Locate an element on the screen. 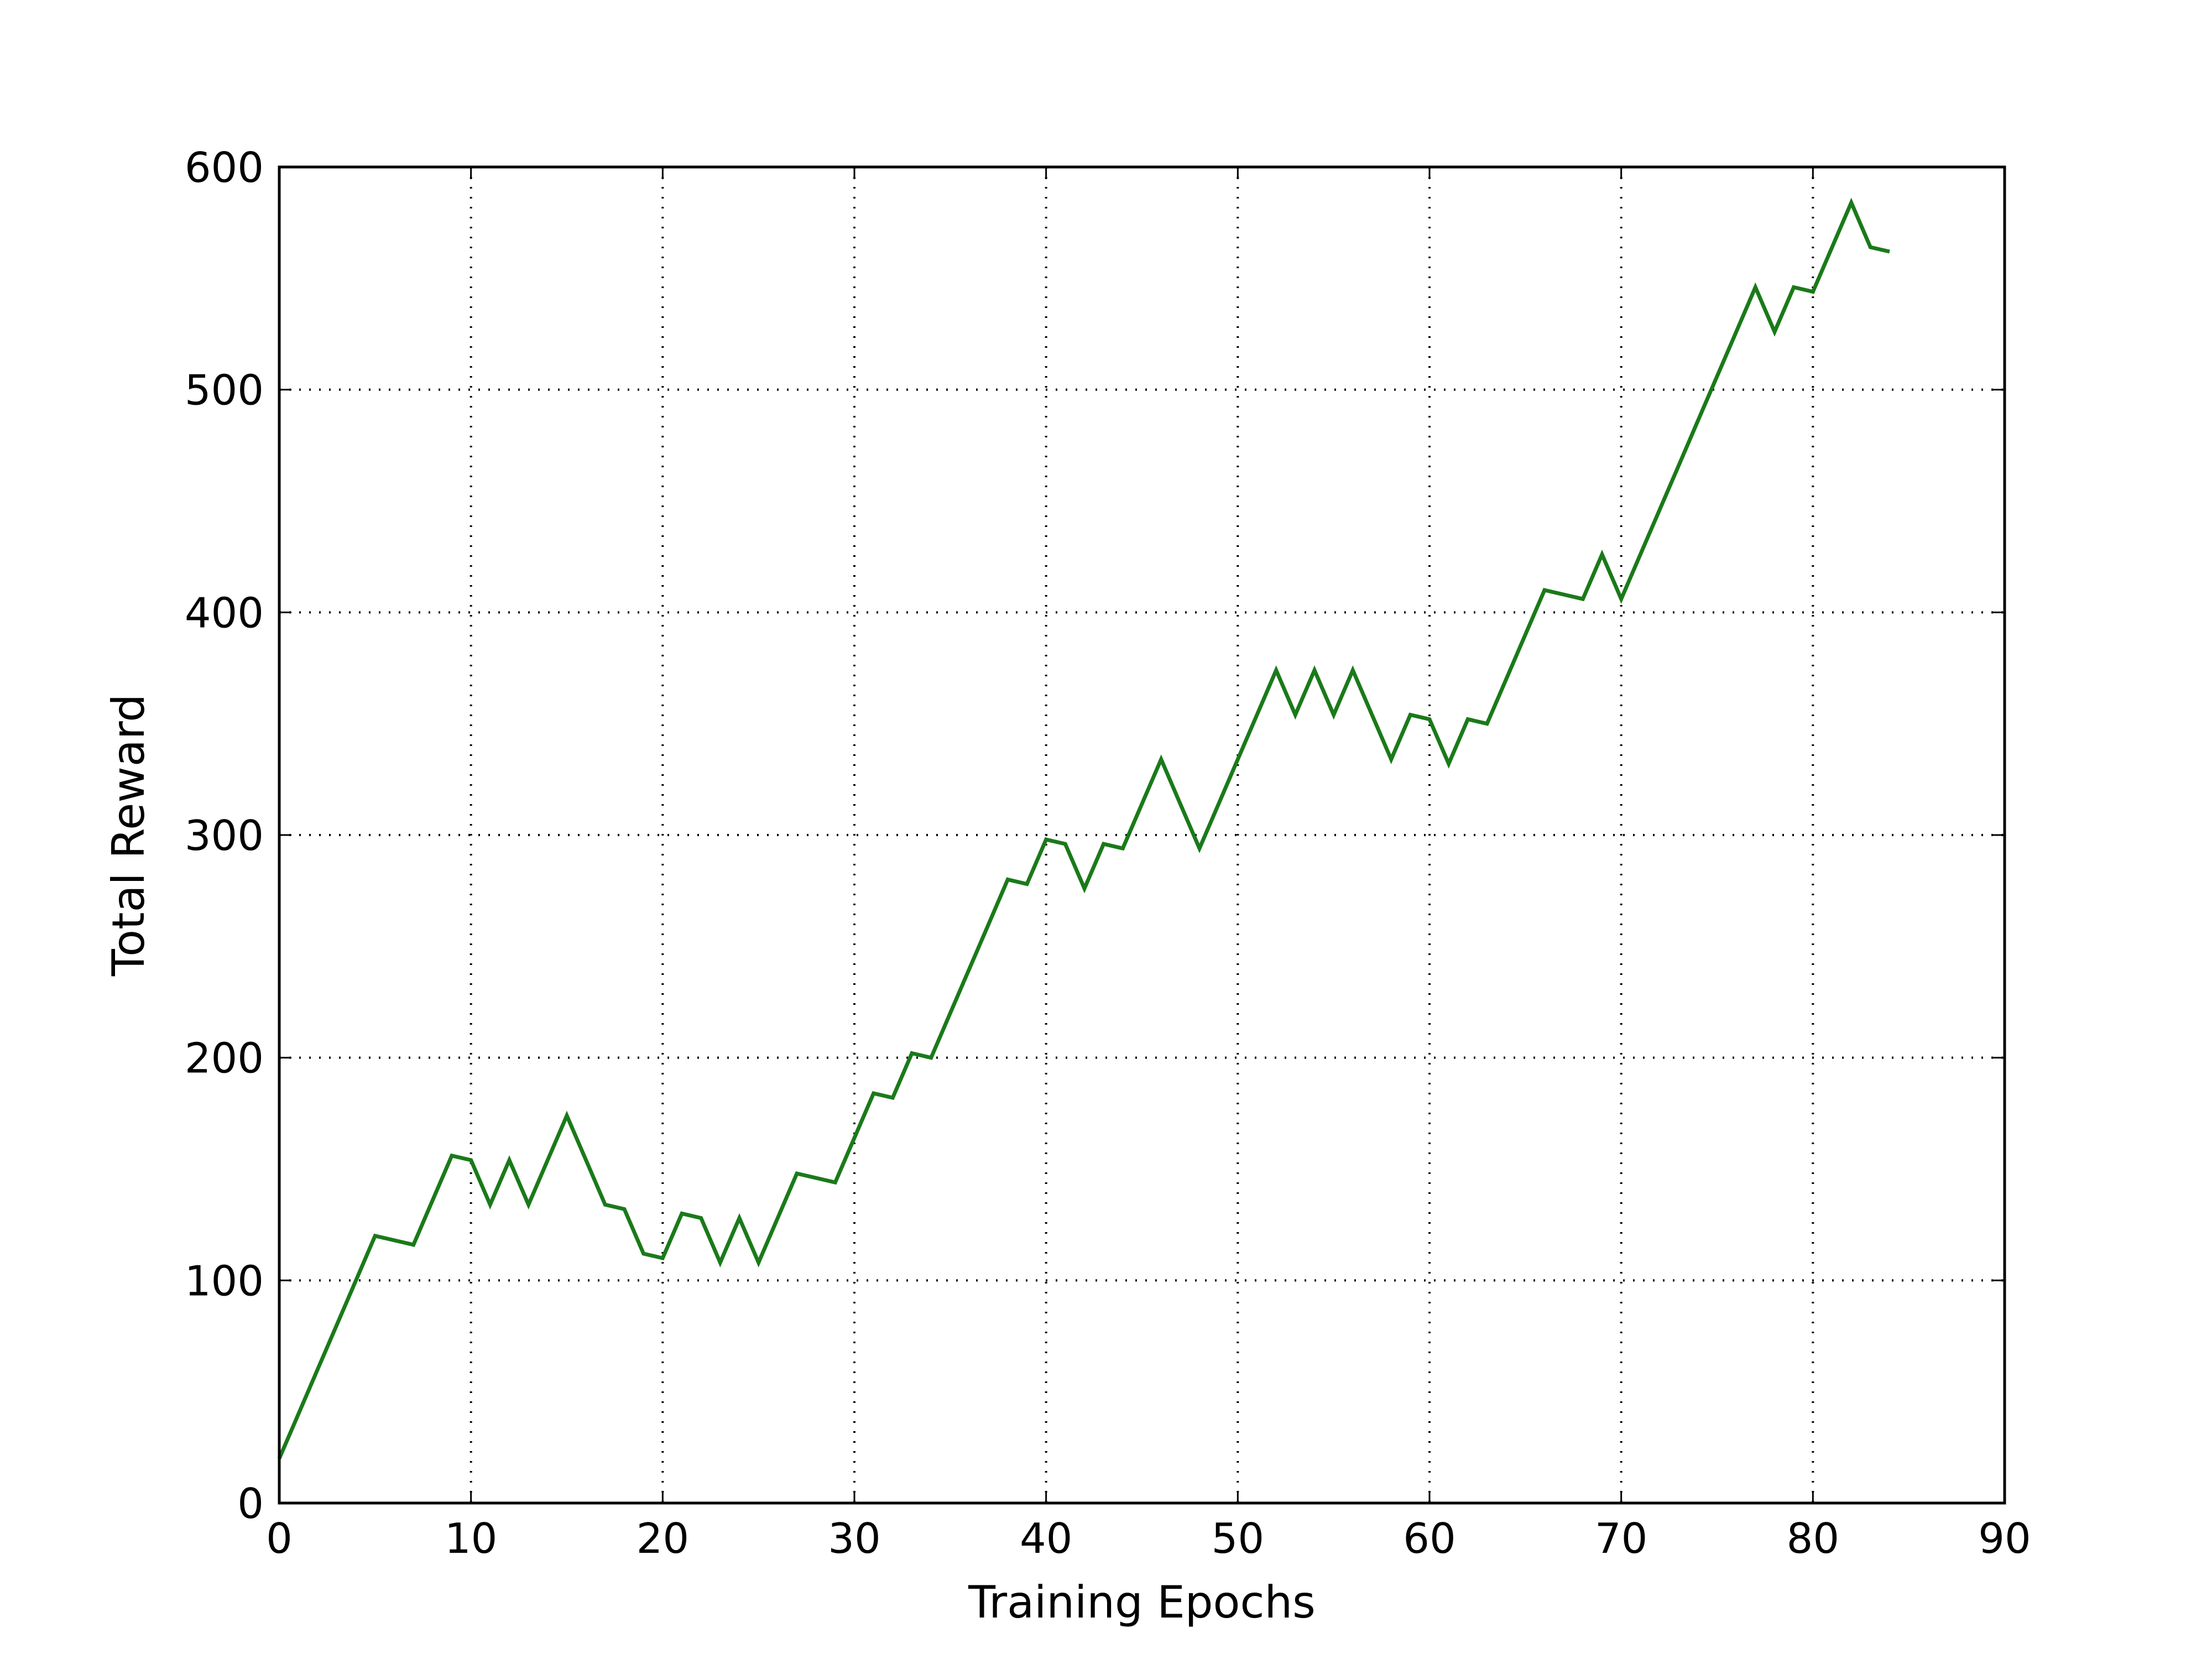 This screenshot has width=2212, height=1659. y-tick-label: 300 is located at coordinates (225, 836).